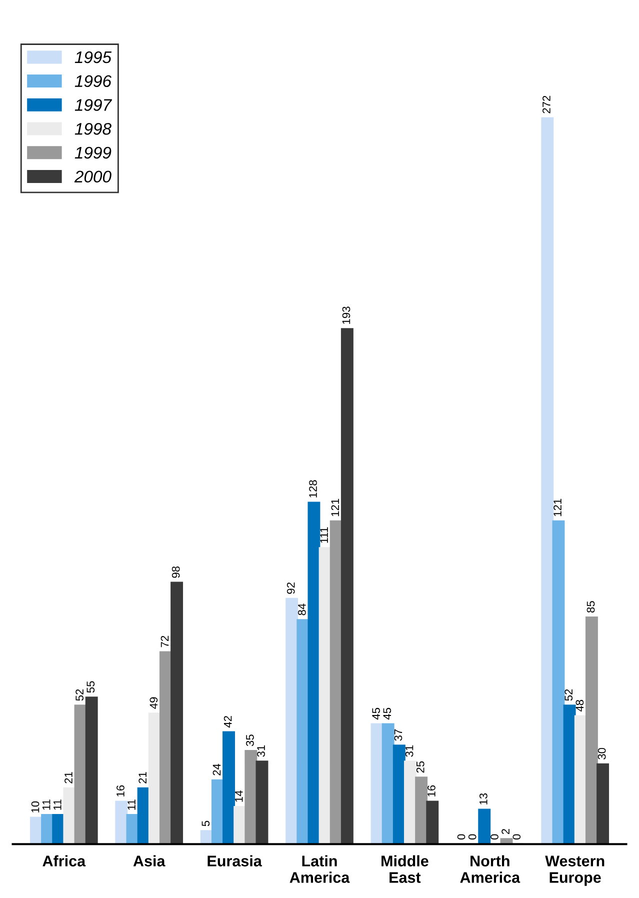 The image size is (639, 898). Describe the element at coordinates (420, 767) in the screenshot. I see `data-label: 25` at that location.